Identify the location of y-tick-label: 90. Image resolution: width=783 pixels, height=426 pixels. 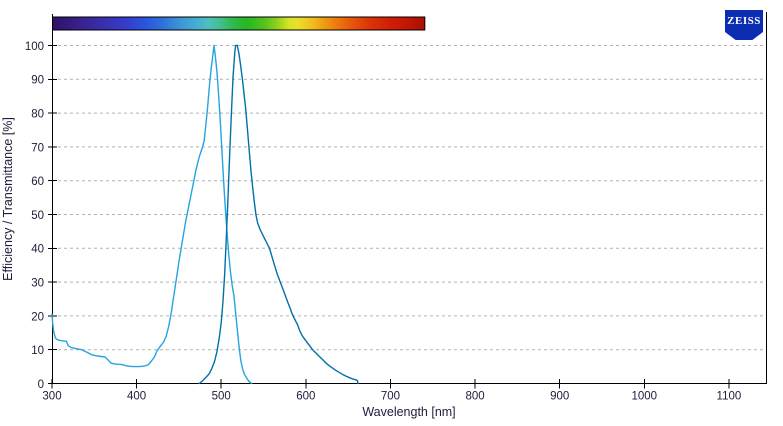
(37, 81).